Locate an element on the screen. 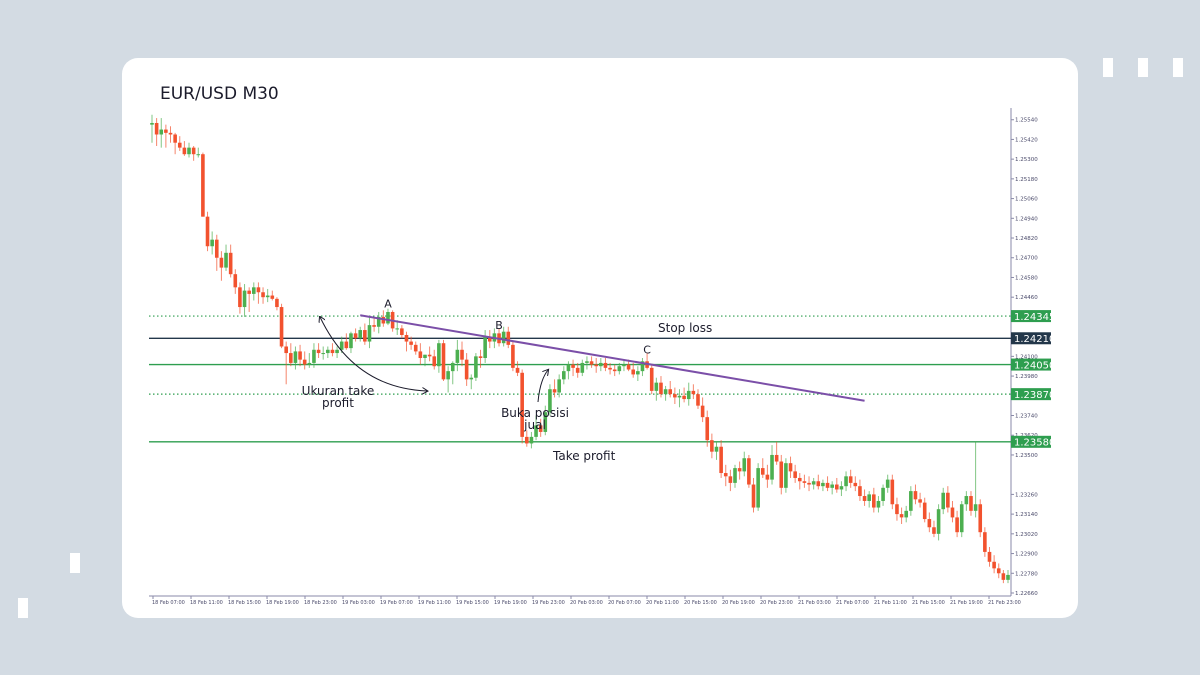 The image size is (1200, 675). x-tick-label: 21 Feb 11:00 is located at coordinates (890, 603).